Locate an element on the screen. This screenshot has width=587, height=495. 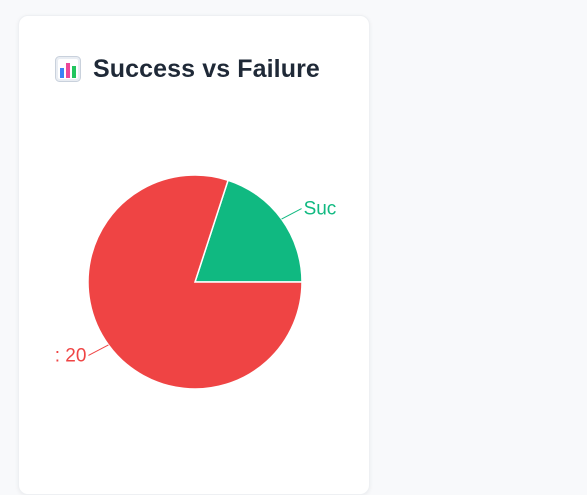
leader-line-success is located at coordinates (291, 214).